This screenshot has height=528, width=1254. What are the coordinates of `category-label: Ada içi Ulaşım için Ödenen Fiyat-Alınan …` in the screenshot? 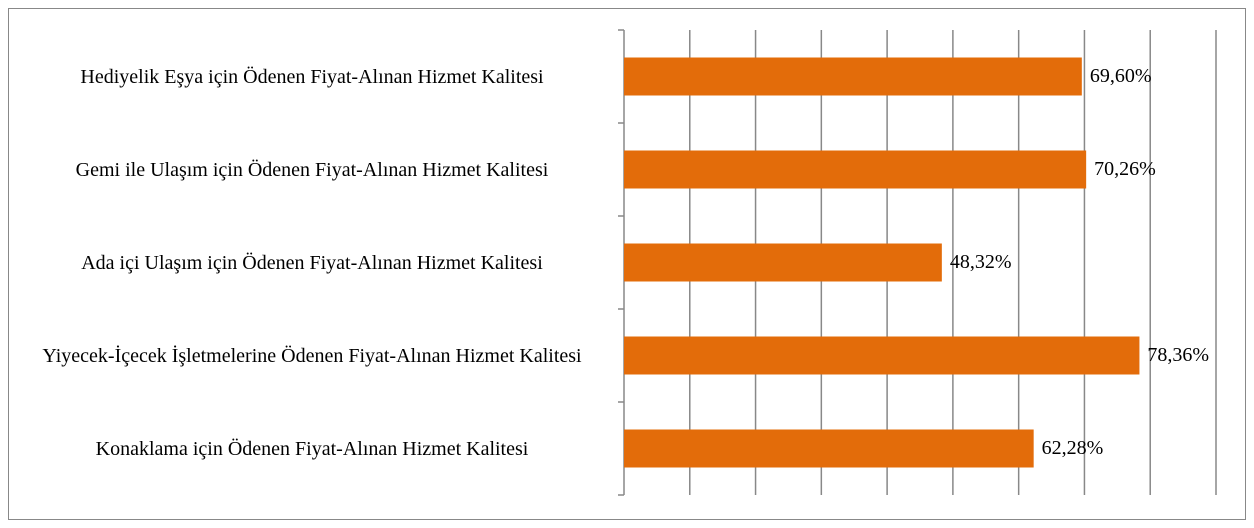 It's located at (312, 262).